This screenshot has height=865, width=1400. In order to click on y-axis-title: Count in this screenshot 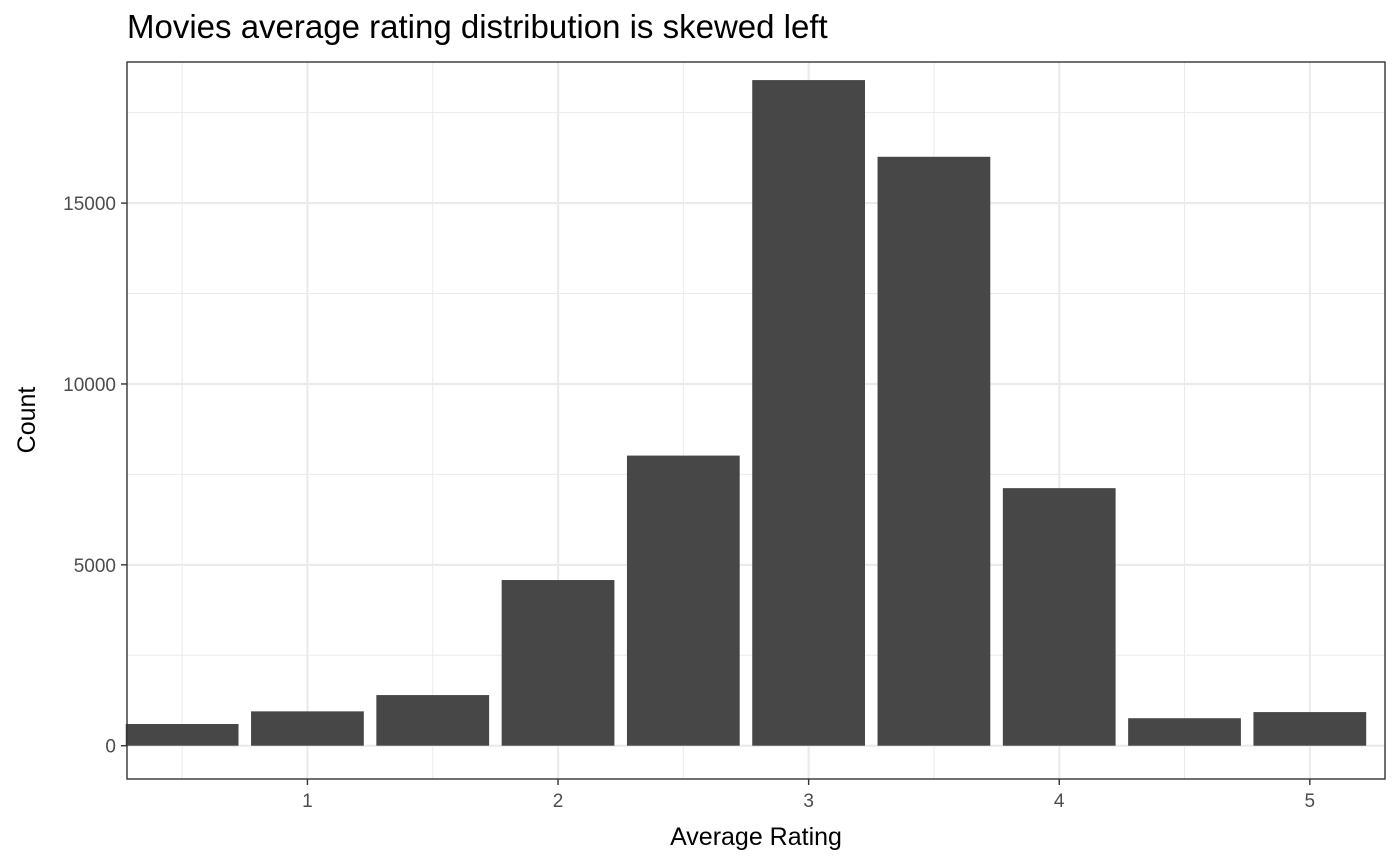, I will do `click(27, 420)`.